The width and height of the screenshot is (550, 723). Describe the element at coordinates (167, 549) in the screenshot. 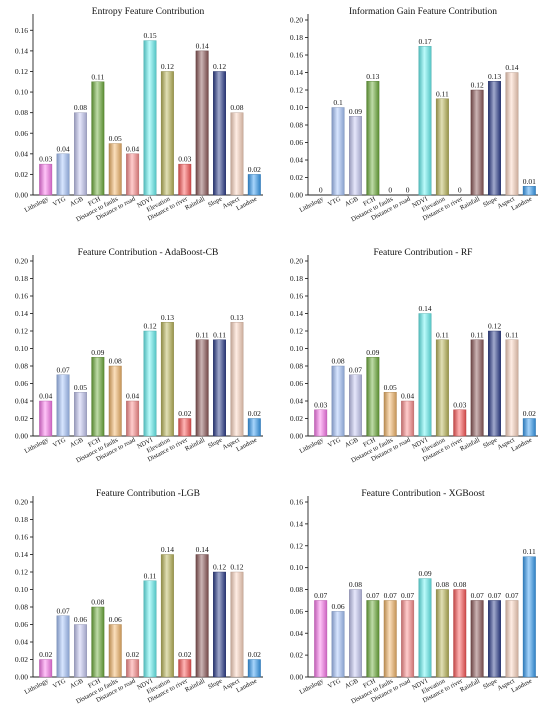

I see `data-label: 0.14` at that location.